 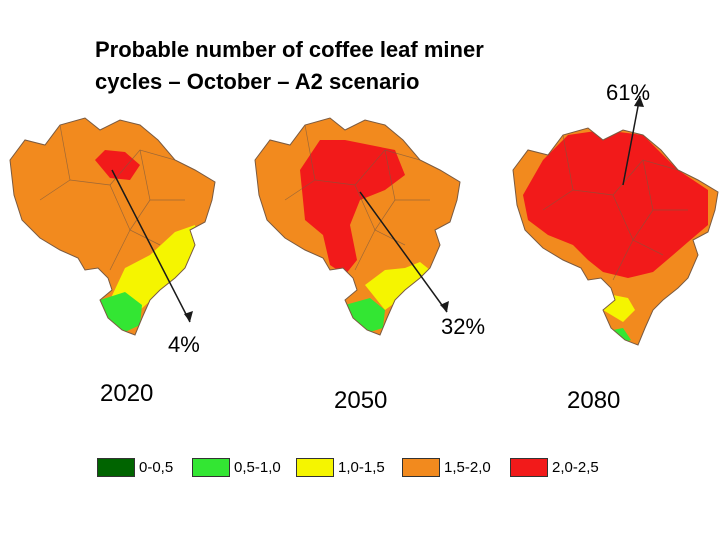 I want to click on arrow-2050, so click(x=403, y=252).